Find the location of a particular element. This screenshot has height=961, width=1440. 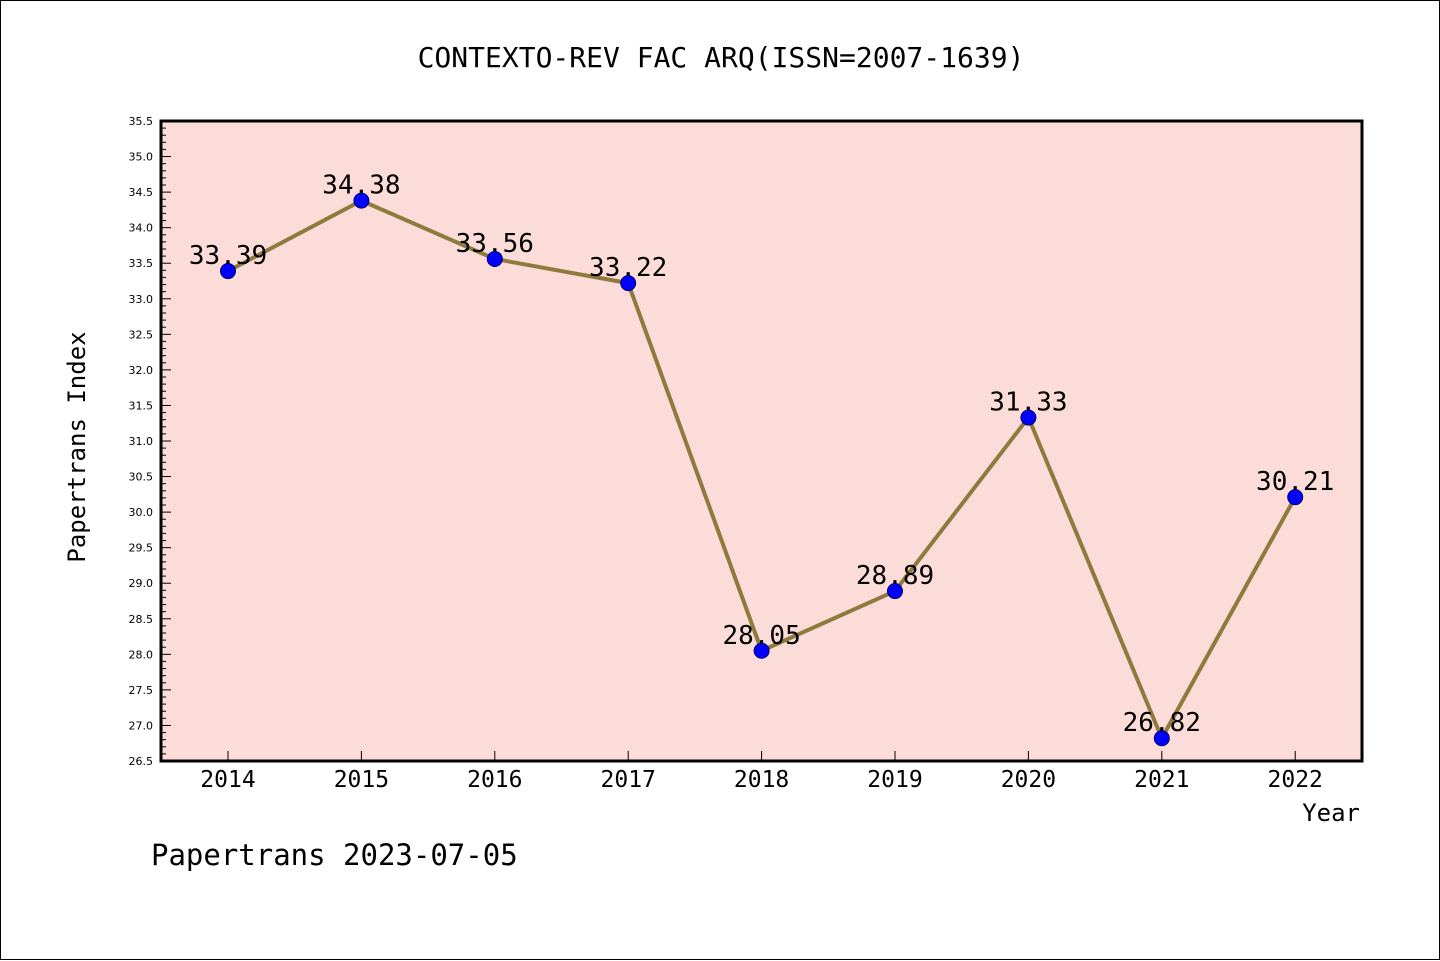

y-tick-label: 33.5 is located at coordinates (141, 263).